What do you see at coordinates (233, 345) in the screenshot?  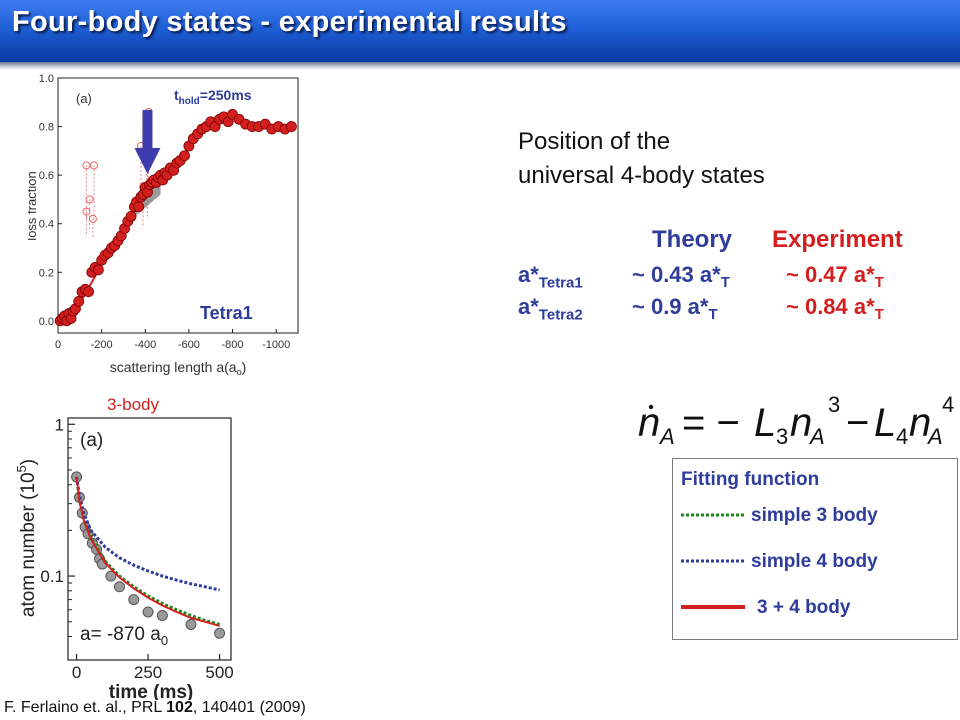 I see `chart1-x-tick-label: -800` at bounding box center [233, 345].